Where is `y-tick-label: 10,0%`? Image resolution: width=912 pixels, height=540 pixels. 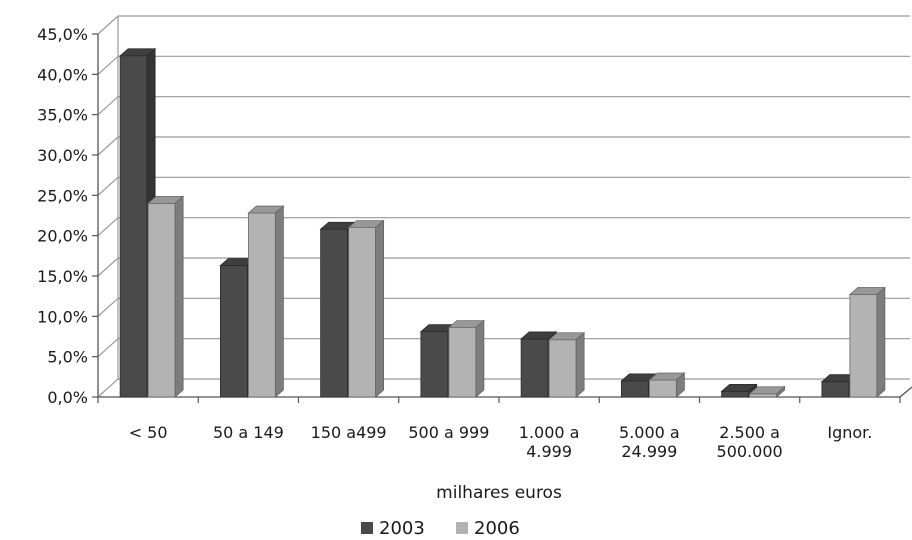
y-tick-label: 10,0% is located at coordinates (62, 316).